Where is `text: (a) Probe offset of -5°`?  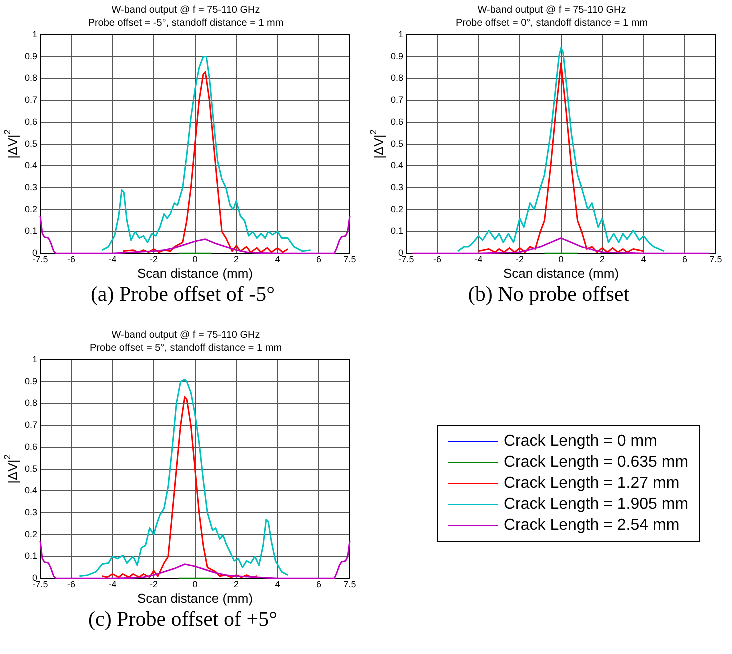 text: (a) Probe offset of -5° is located at coordinates (183, 294).